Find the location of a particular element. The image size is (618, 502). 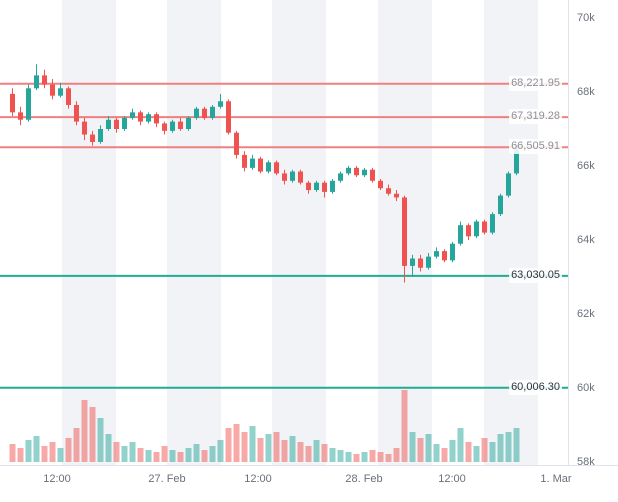

time-axis-label: 1. Mar is located at coordinates (556, 479).